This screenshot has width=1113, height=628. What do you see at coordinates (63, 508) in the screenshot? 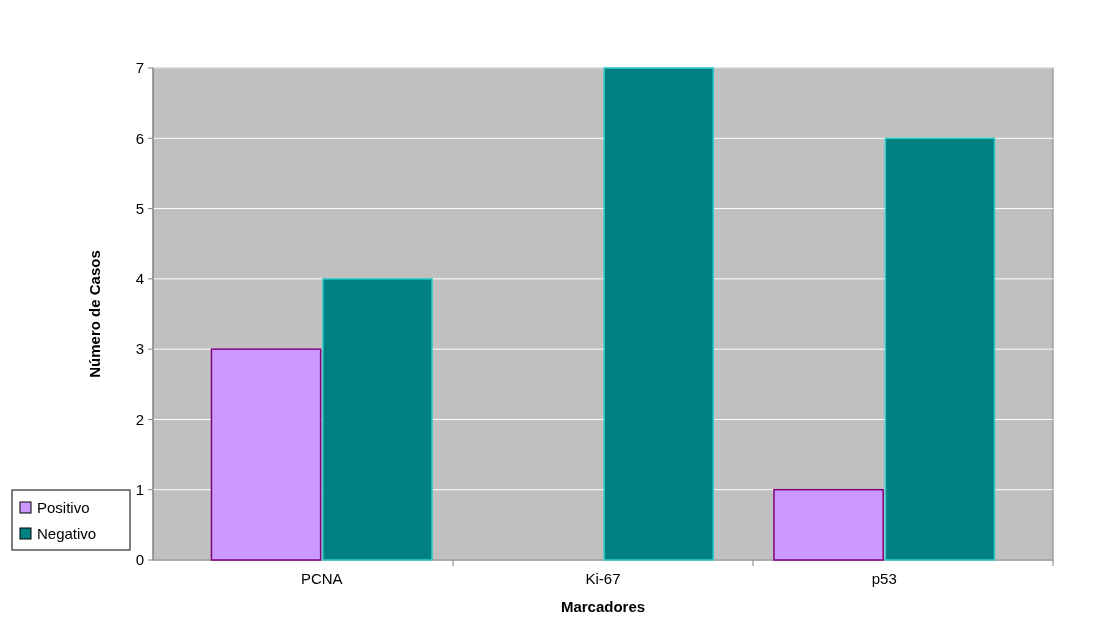
I see `legend-label: Positivo` at bounding box center [63, 508].